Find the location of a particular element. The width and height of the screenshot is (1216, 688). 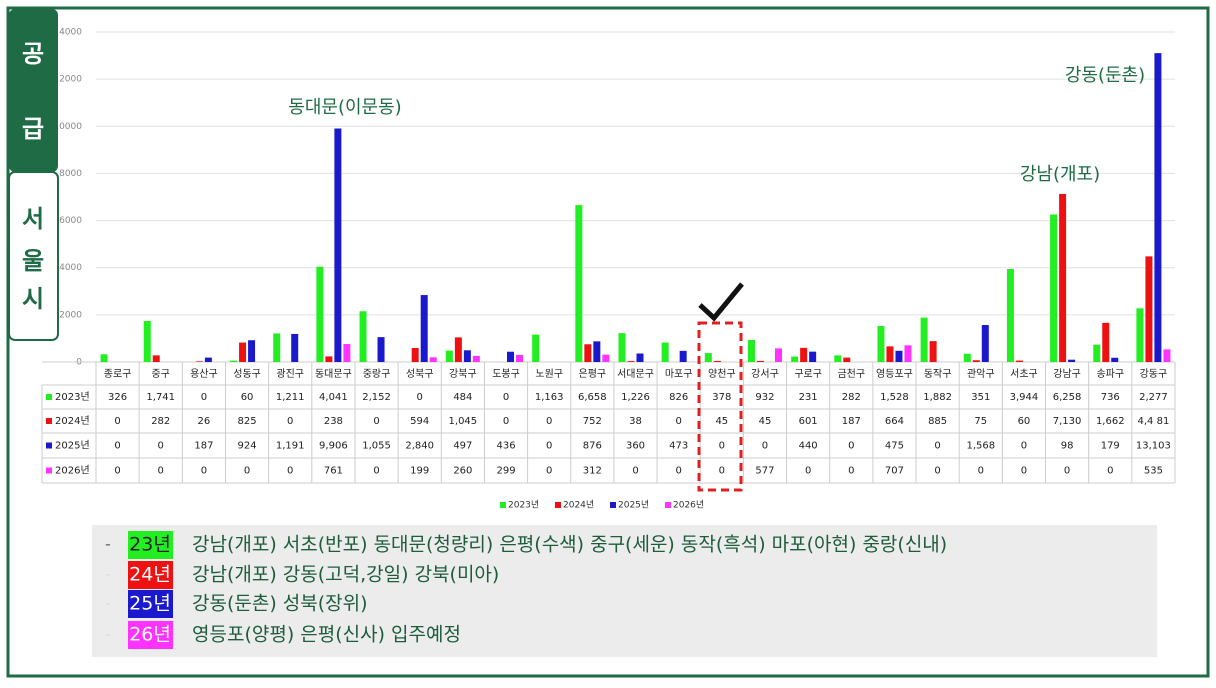

table-value: 1,741 is located at coordinates (160, 397).